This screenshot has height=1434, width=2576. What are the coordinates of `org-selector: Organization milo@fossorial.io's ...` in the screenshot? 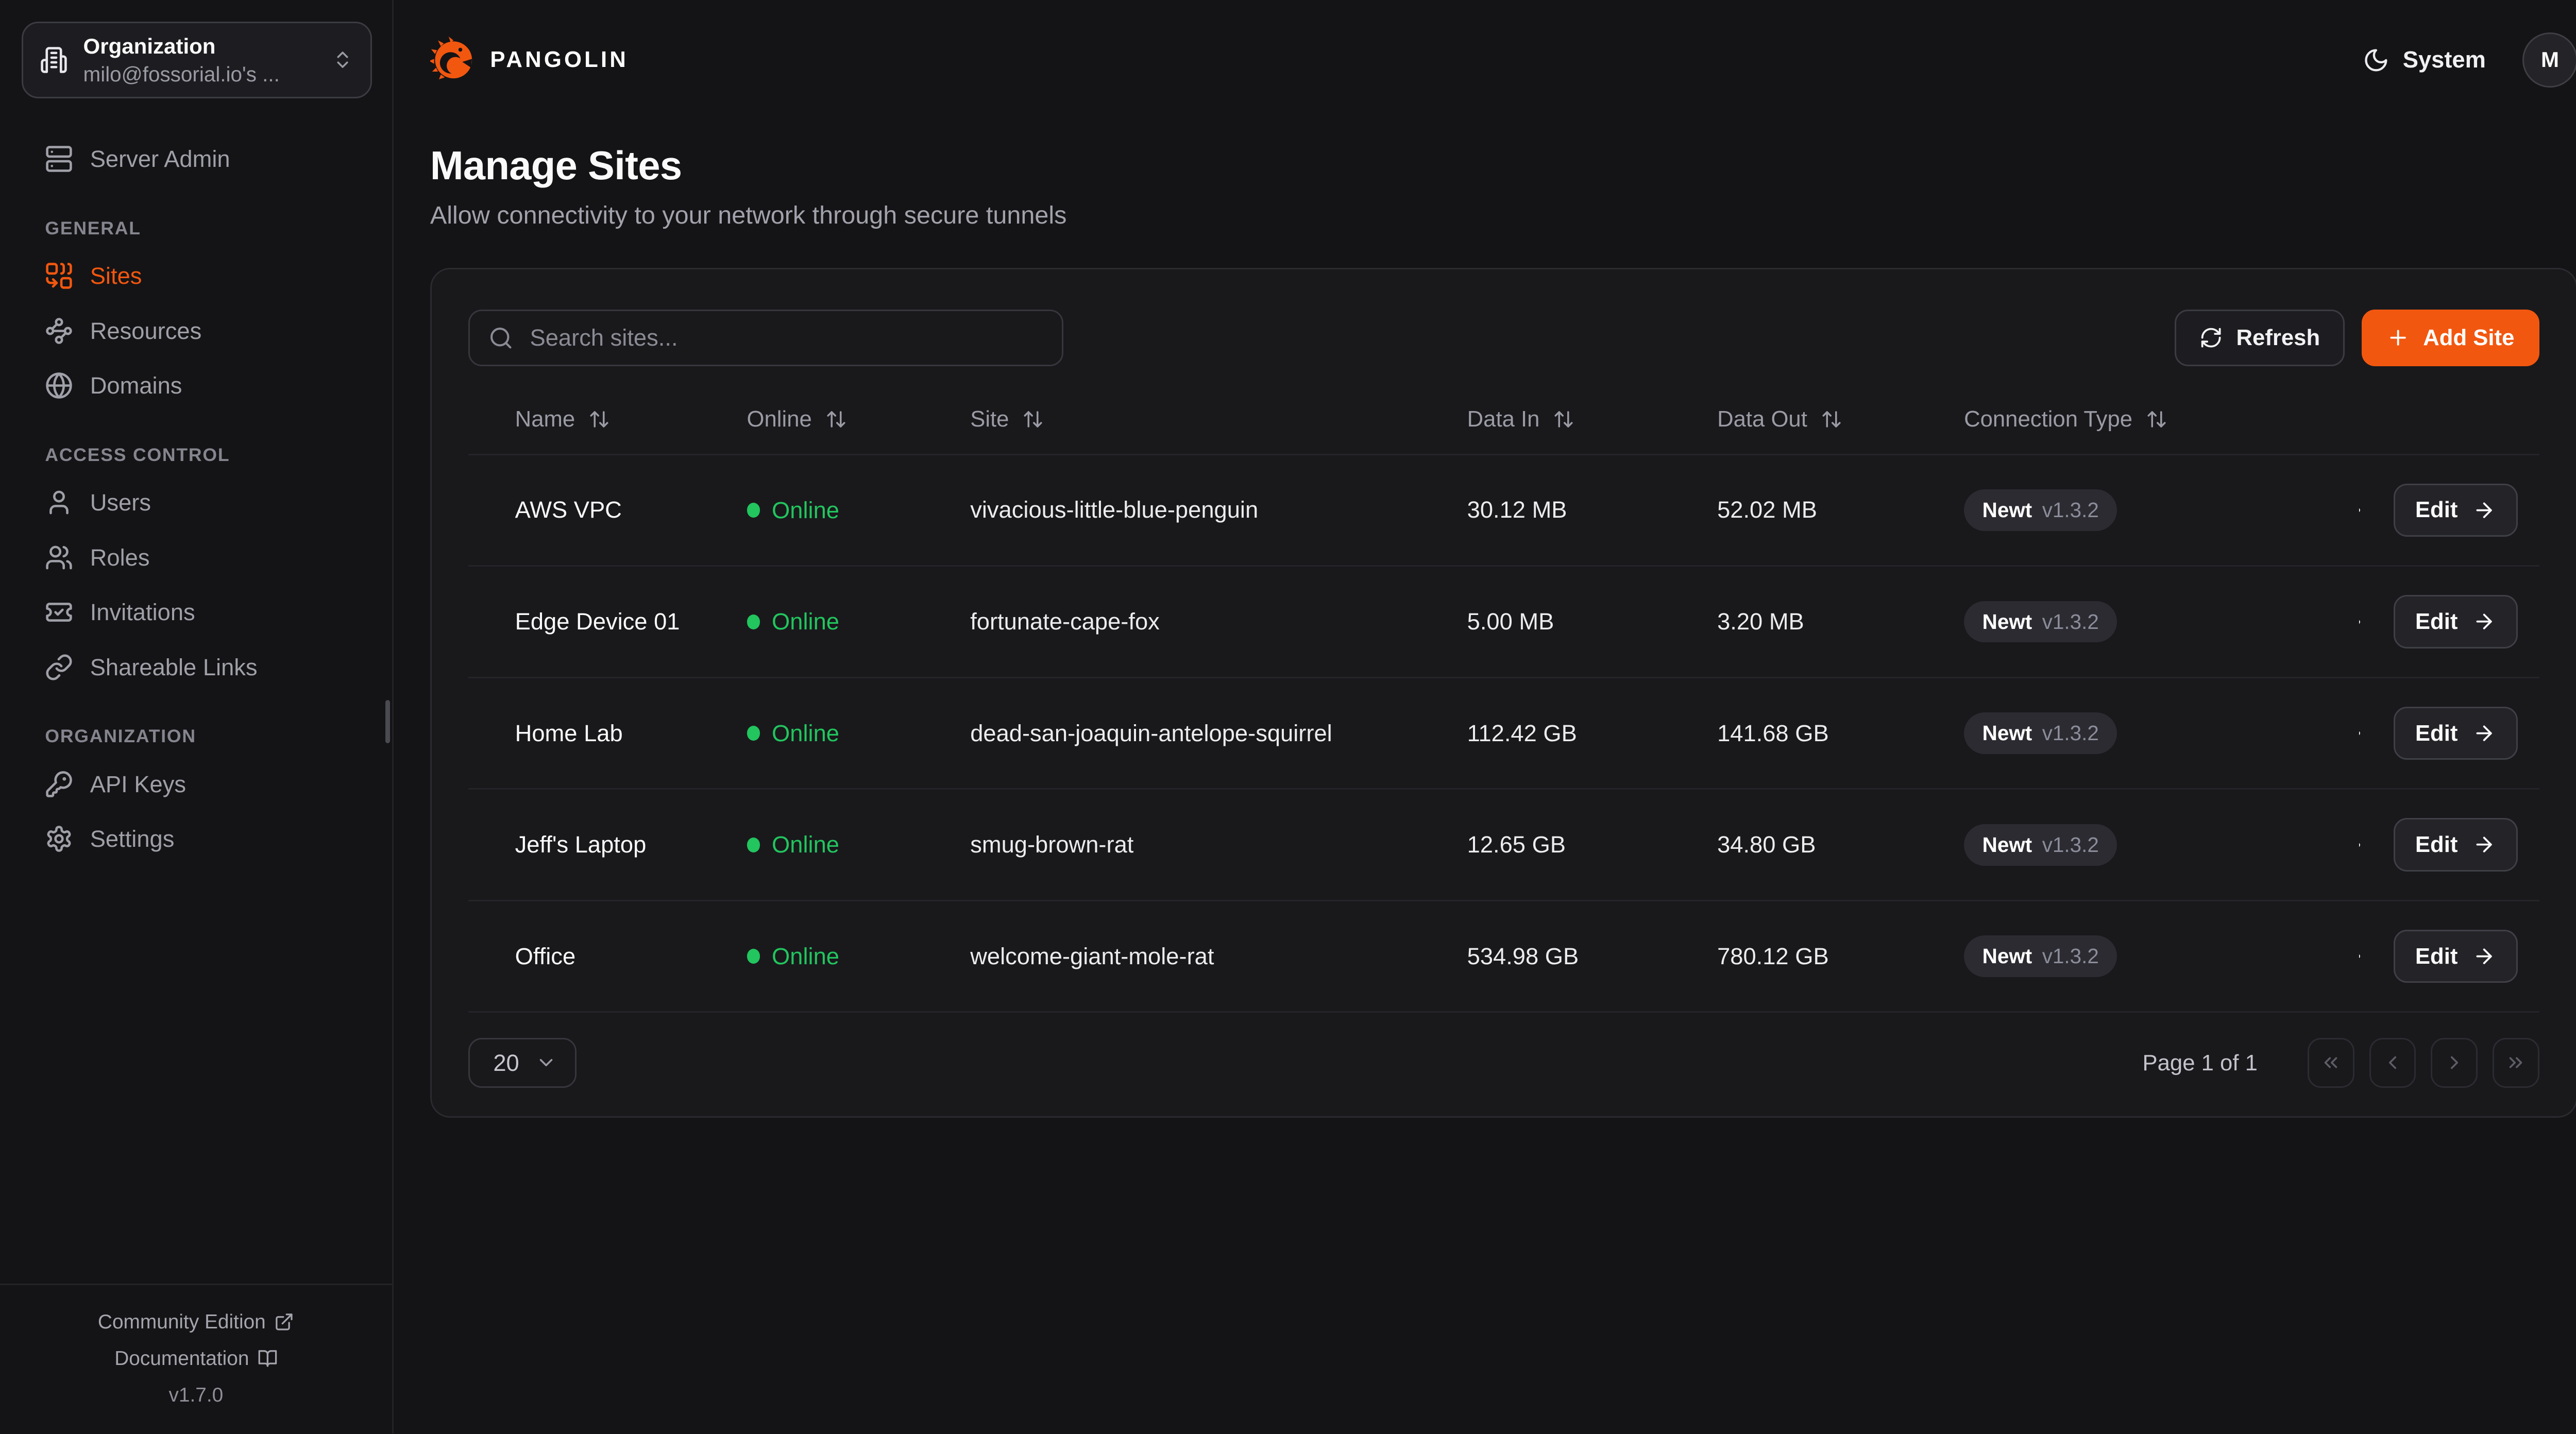 It's located at (197, 60).